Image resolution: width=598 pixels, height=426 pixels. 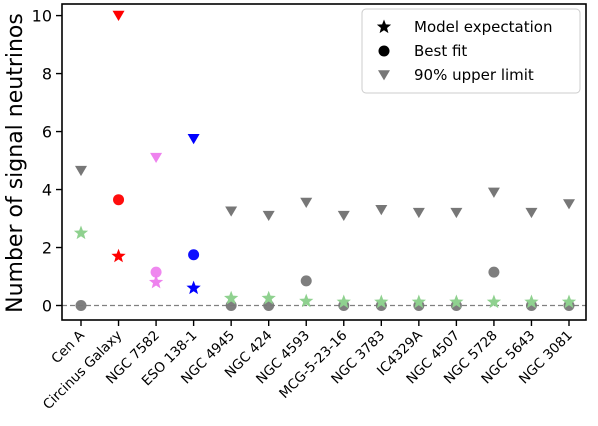 What do you see at coordinates (47, 74) in the screenshot?
I see `y-tick-label: 8` at bounding box center [47, 74].